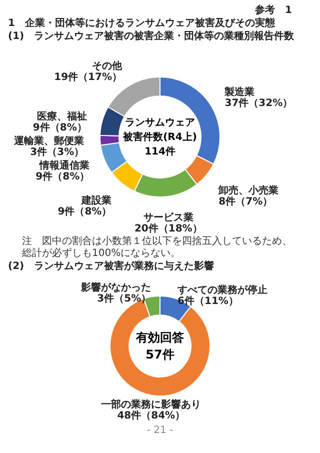 This screenshot has width=320, height=453. What do you see at coordinates (222, 290) in the screenshot?
I see `slice-label: すべての業務が停止` at bounding box center [222, 290].